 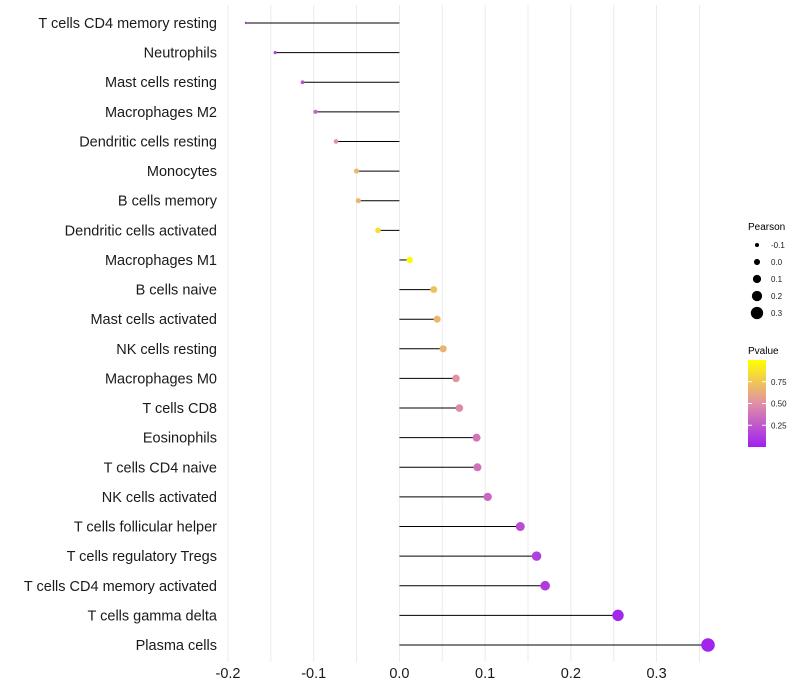 What do you see at coordinates (142, 557) in the screenshot?
I see `y-tick-label: T cells regulatory Tregs` at bounding box center [142, 557].